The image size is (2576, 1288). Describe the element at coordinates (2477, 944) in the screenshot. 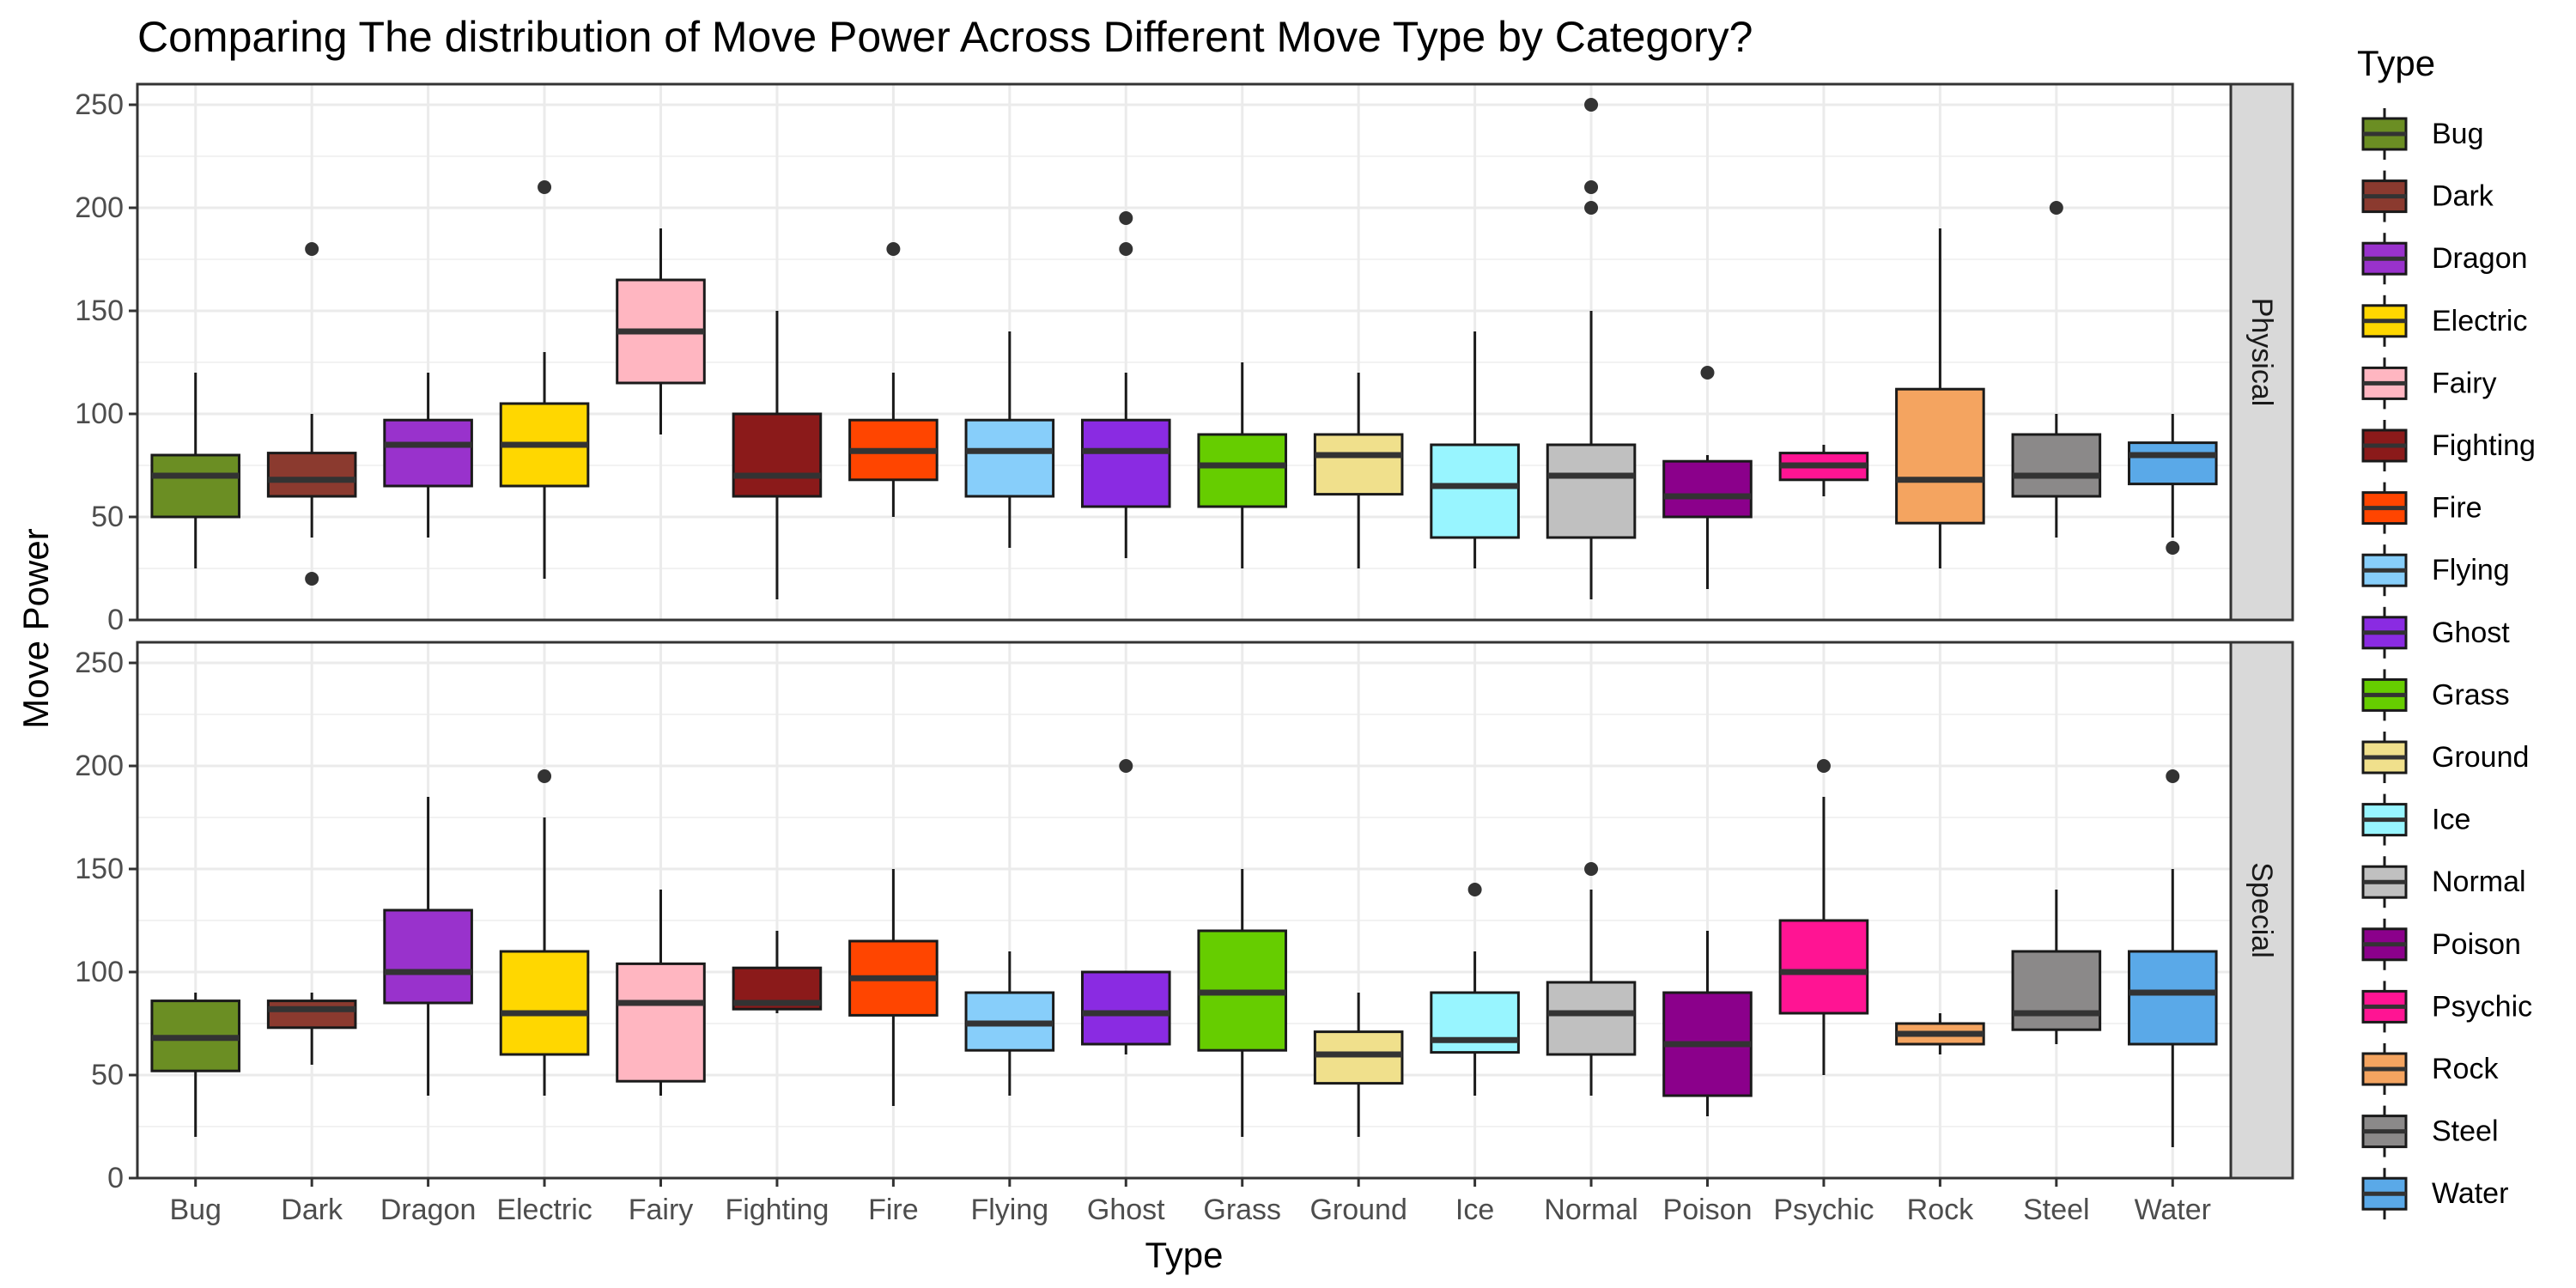

I see `legend-label: Poison` at that location.